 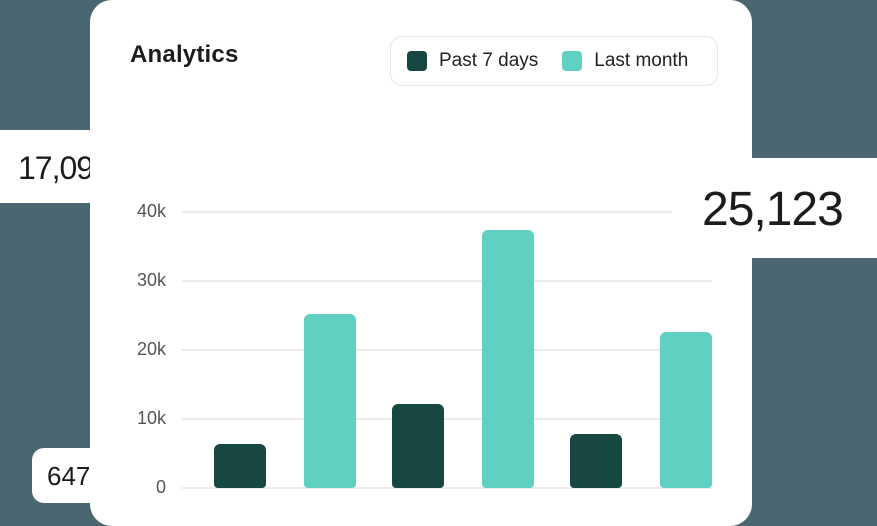 I want to click on stat-value: 17,09, so click(x=56, y=168).